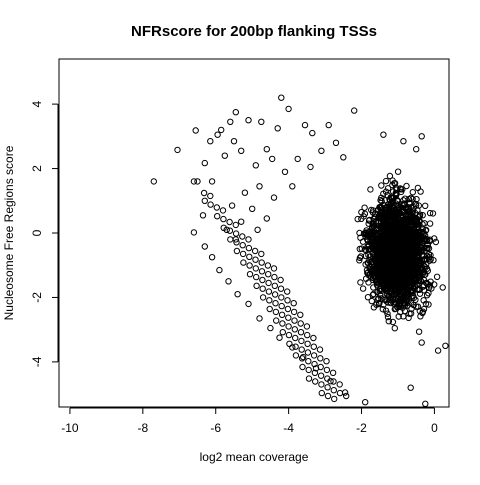 Image resolution: width=480 pixels, height=485 pixels. What do you see at coordinates (44, 233) in the screenshot?
I see `y-axis: -4 -2 0 2 4` at bounding box center [44, 233].